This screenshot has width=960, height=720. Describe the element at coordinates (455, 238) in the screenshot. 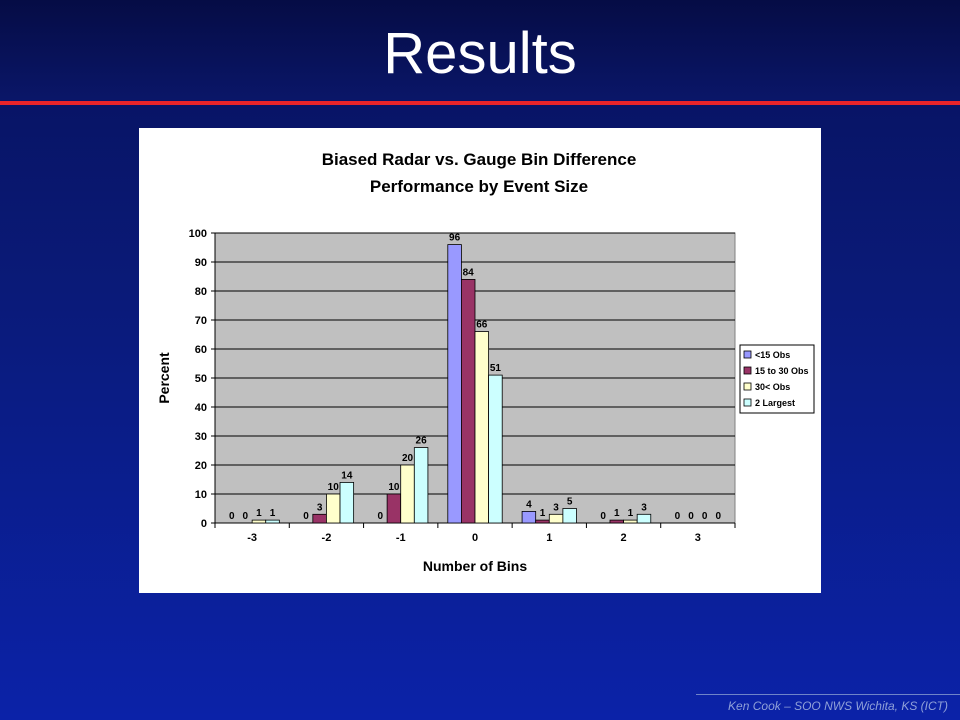

I see `data-label: 96` at that location.